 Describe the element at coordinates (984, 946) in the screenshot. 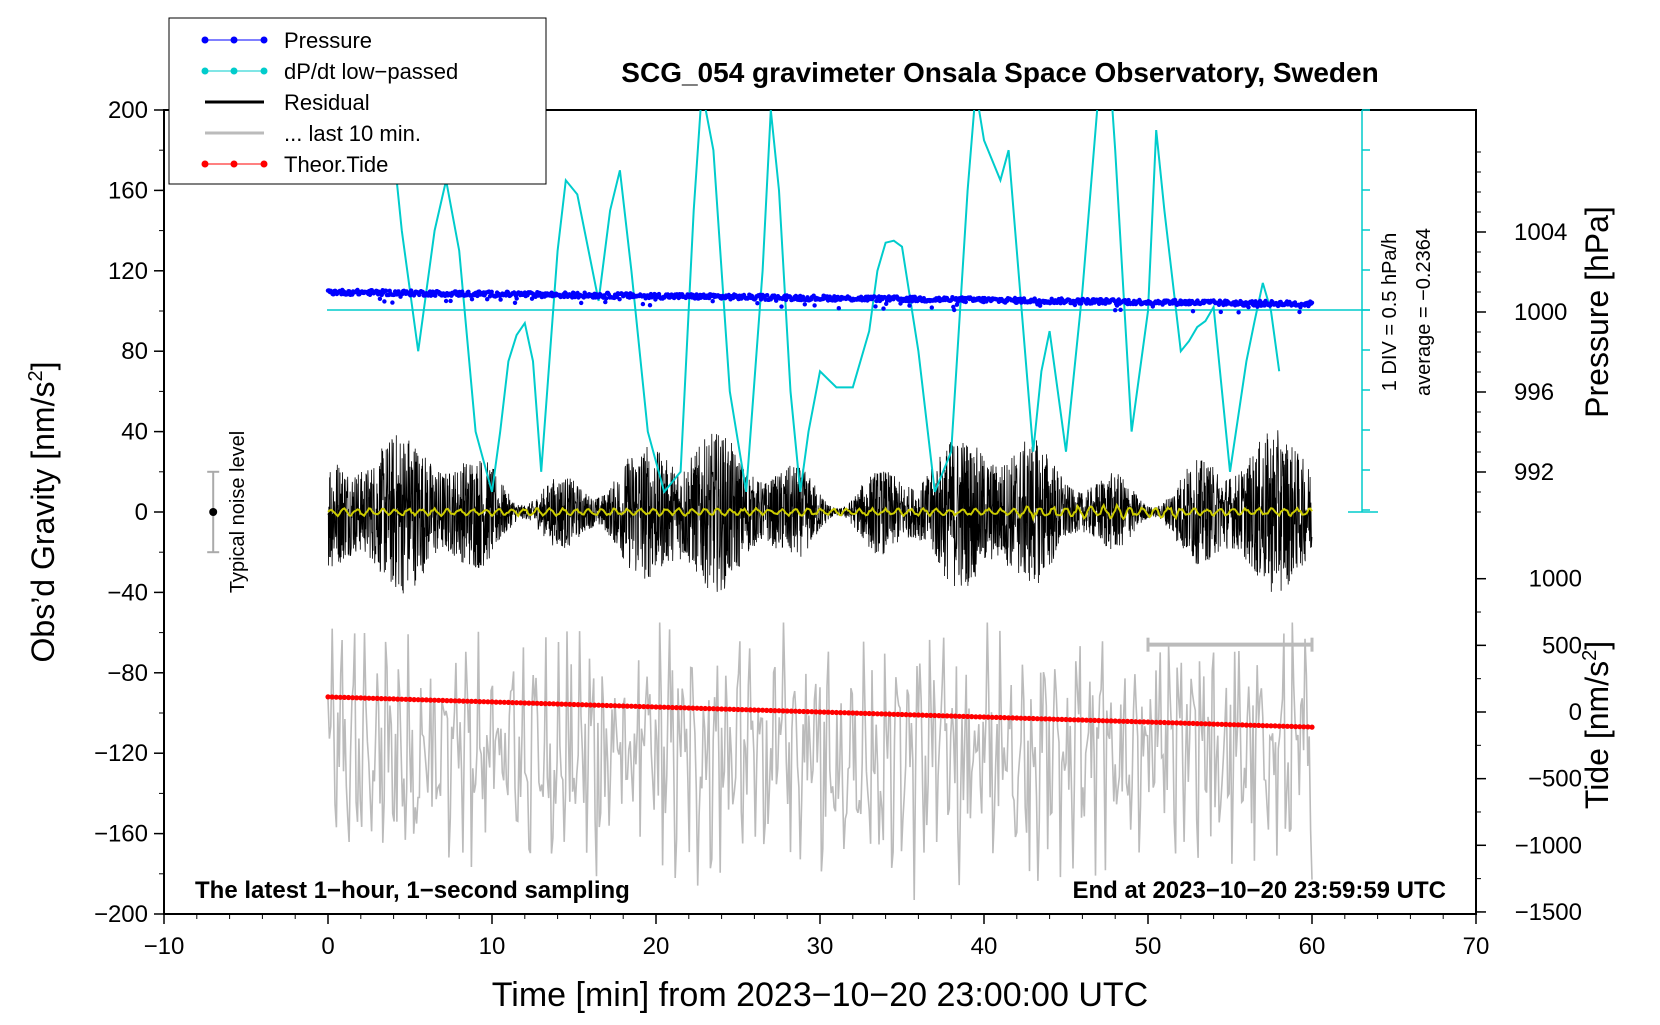

I see `x-tick-label: 40` at that location.